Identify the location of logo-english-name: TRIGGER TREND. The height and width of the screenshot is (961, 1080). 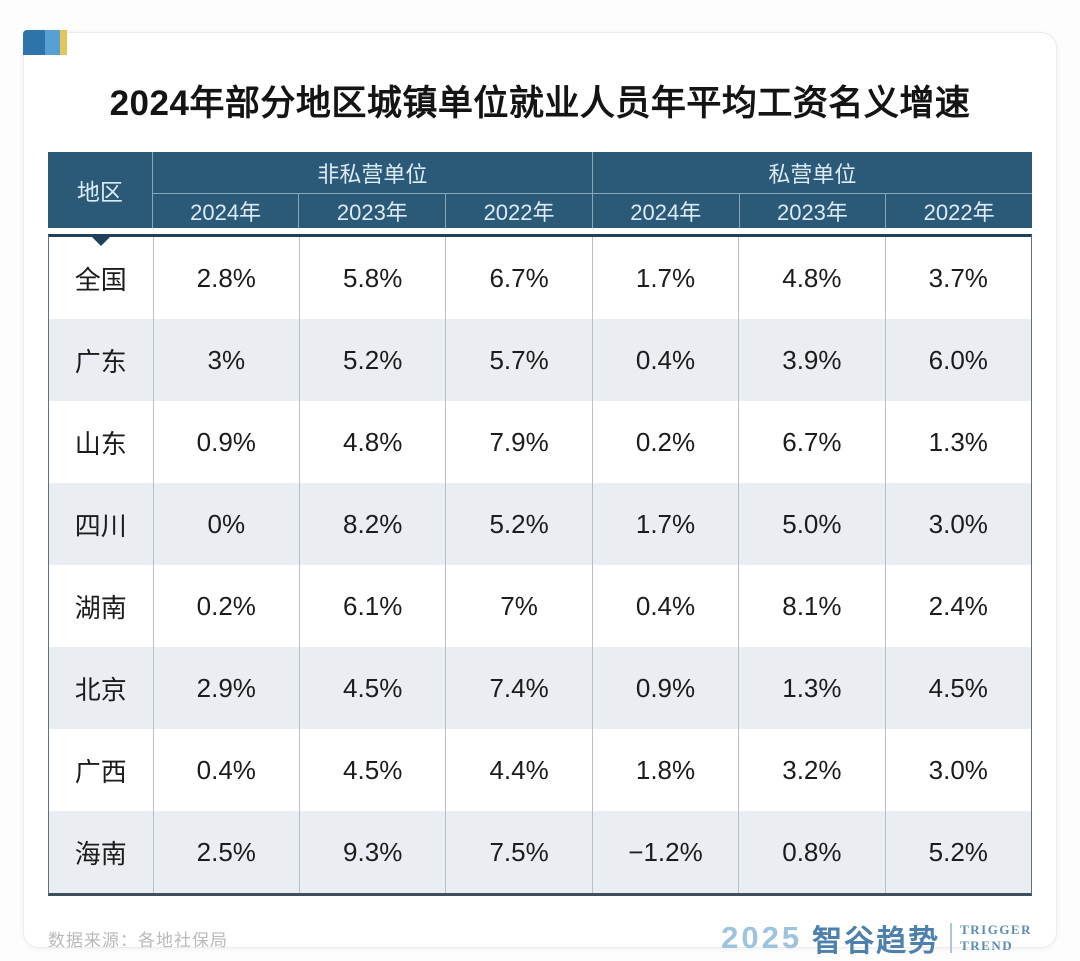
(996, 937).